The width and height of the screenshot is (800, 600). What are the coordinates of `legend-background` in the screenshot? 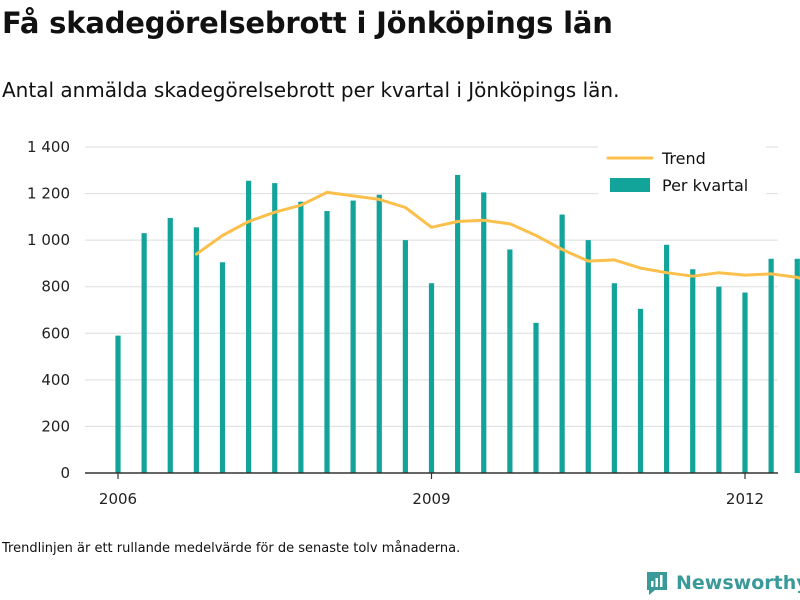 It's located at (682, 174).